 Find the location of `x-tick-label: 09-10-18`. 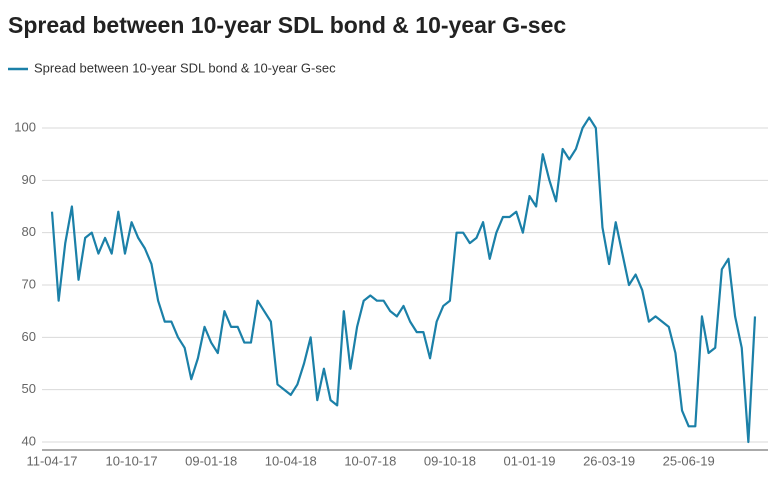

x-tick-label: 09-10-18 is located at coordinates (450, 460).